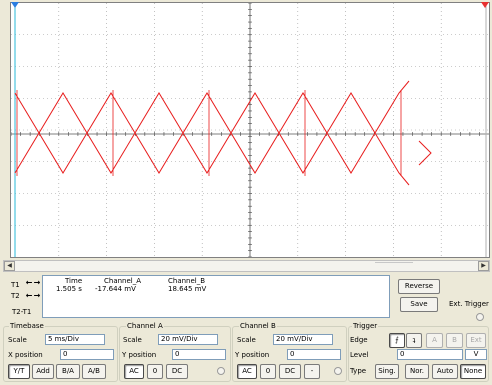  What do you see at coordinates (476, 340) in the screenshot?
I see `trigger-source-ext-button: Ext` at bounding box center [476, 340].